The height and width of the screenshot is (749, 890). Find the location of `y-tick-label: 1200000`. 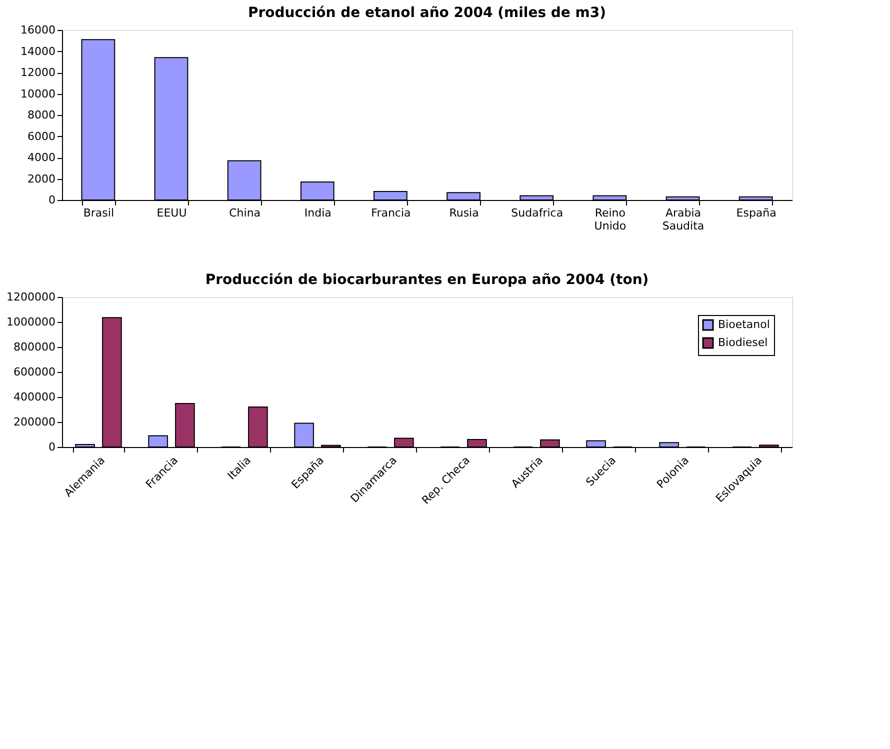

y-tick-label: 1200000 is located at coordinates (31, 297).